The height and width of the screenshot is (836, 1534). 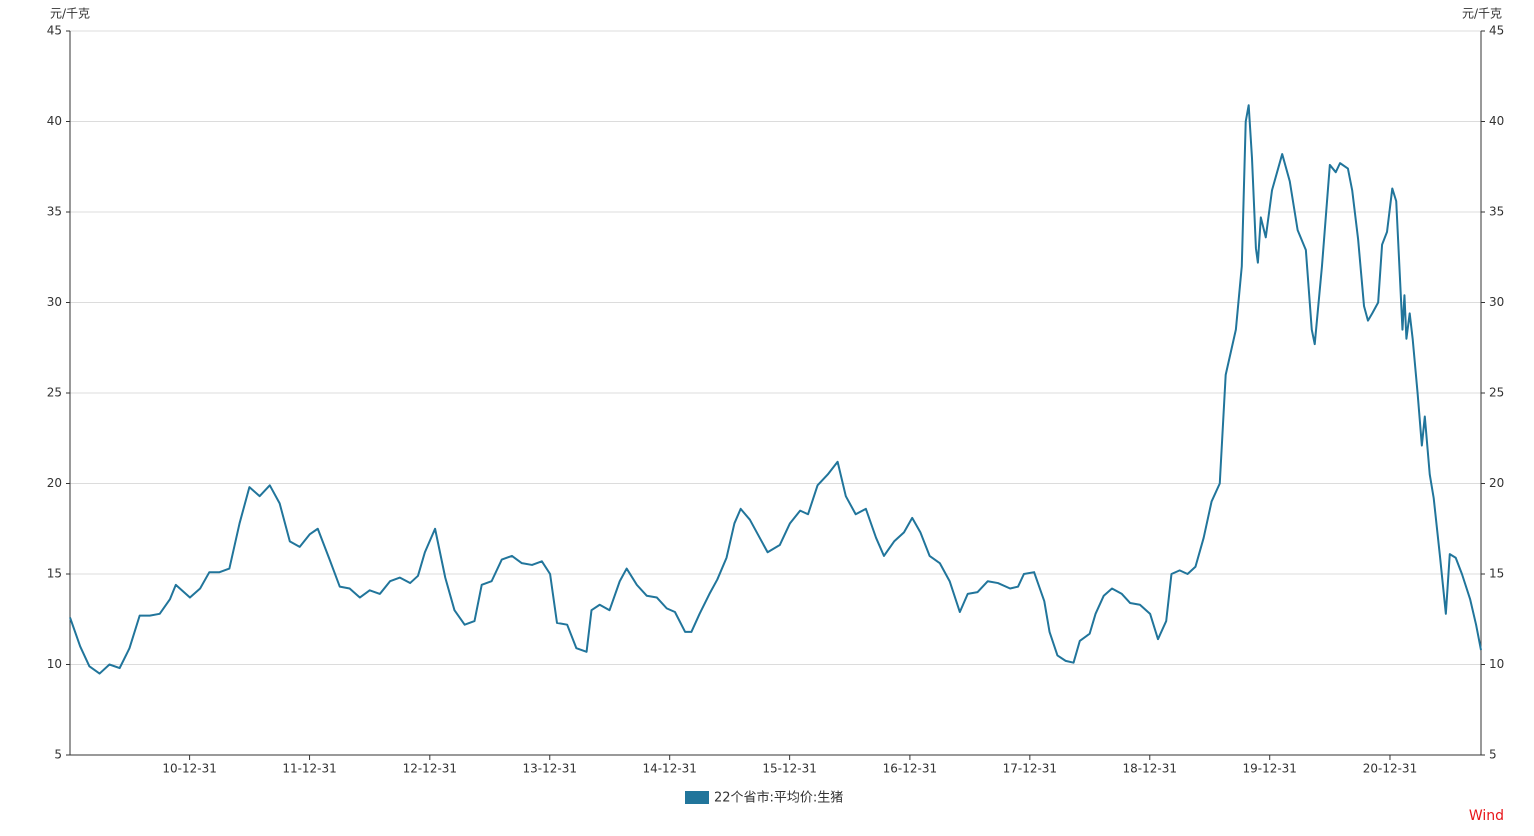 I want to click on y-tick-label: 10, so click(x=54, y=664).